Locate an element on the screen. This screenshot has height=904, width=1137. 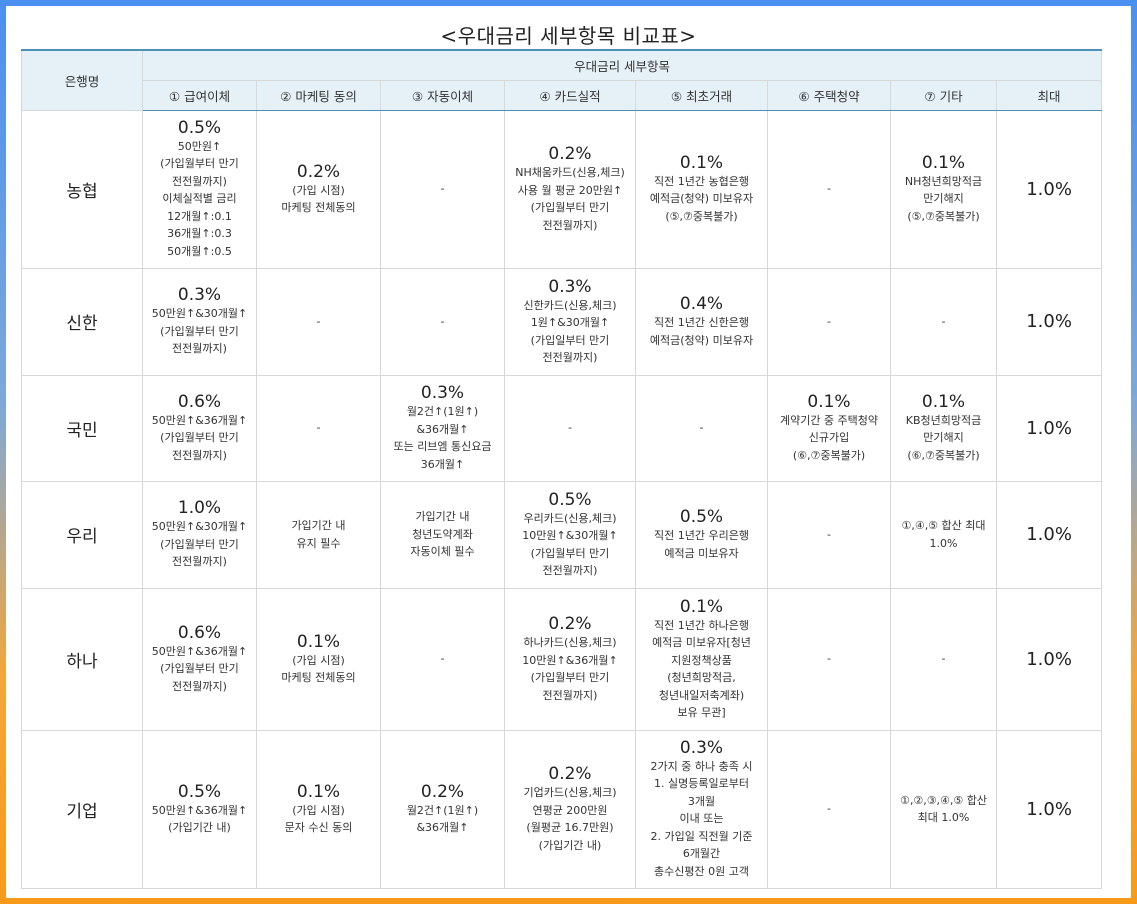
page-title: <우대금리 세부항목 비교표> is located at coordinates (568, 36).